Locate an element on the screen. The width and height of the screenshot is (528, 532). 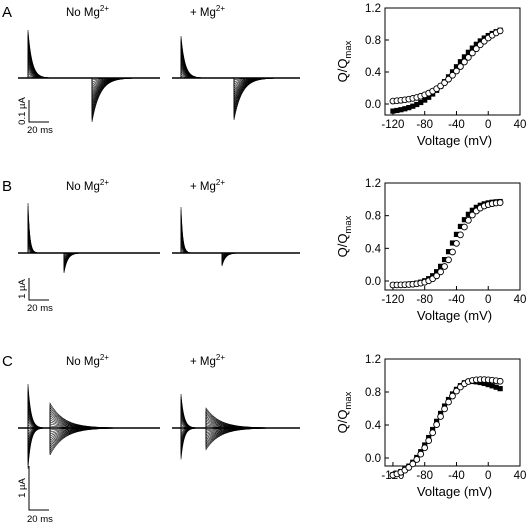
x-tick-label: -80 is located at coordinates (424, 476).